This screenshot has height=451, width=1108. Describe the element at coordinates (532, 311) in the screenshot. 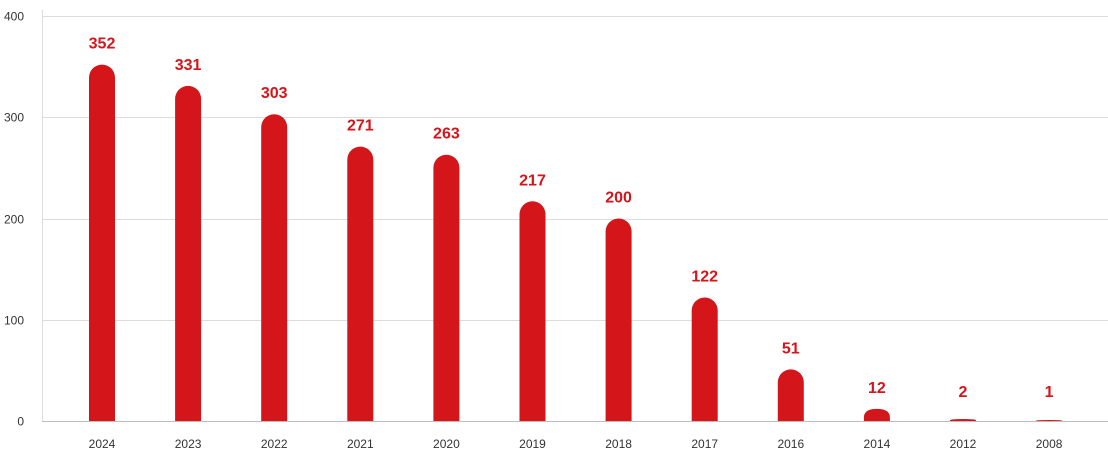

I see `bar-2019` at that location.